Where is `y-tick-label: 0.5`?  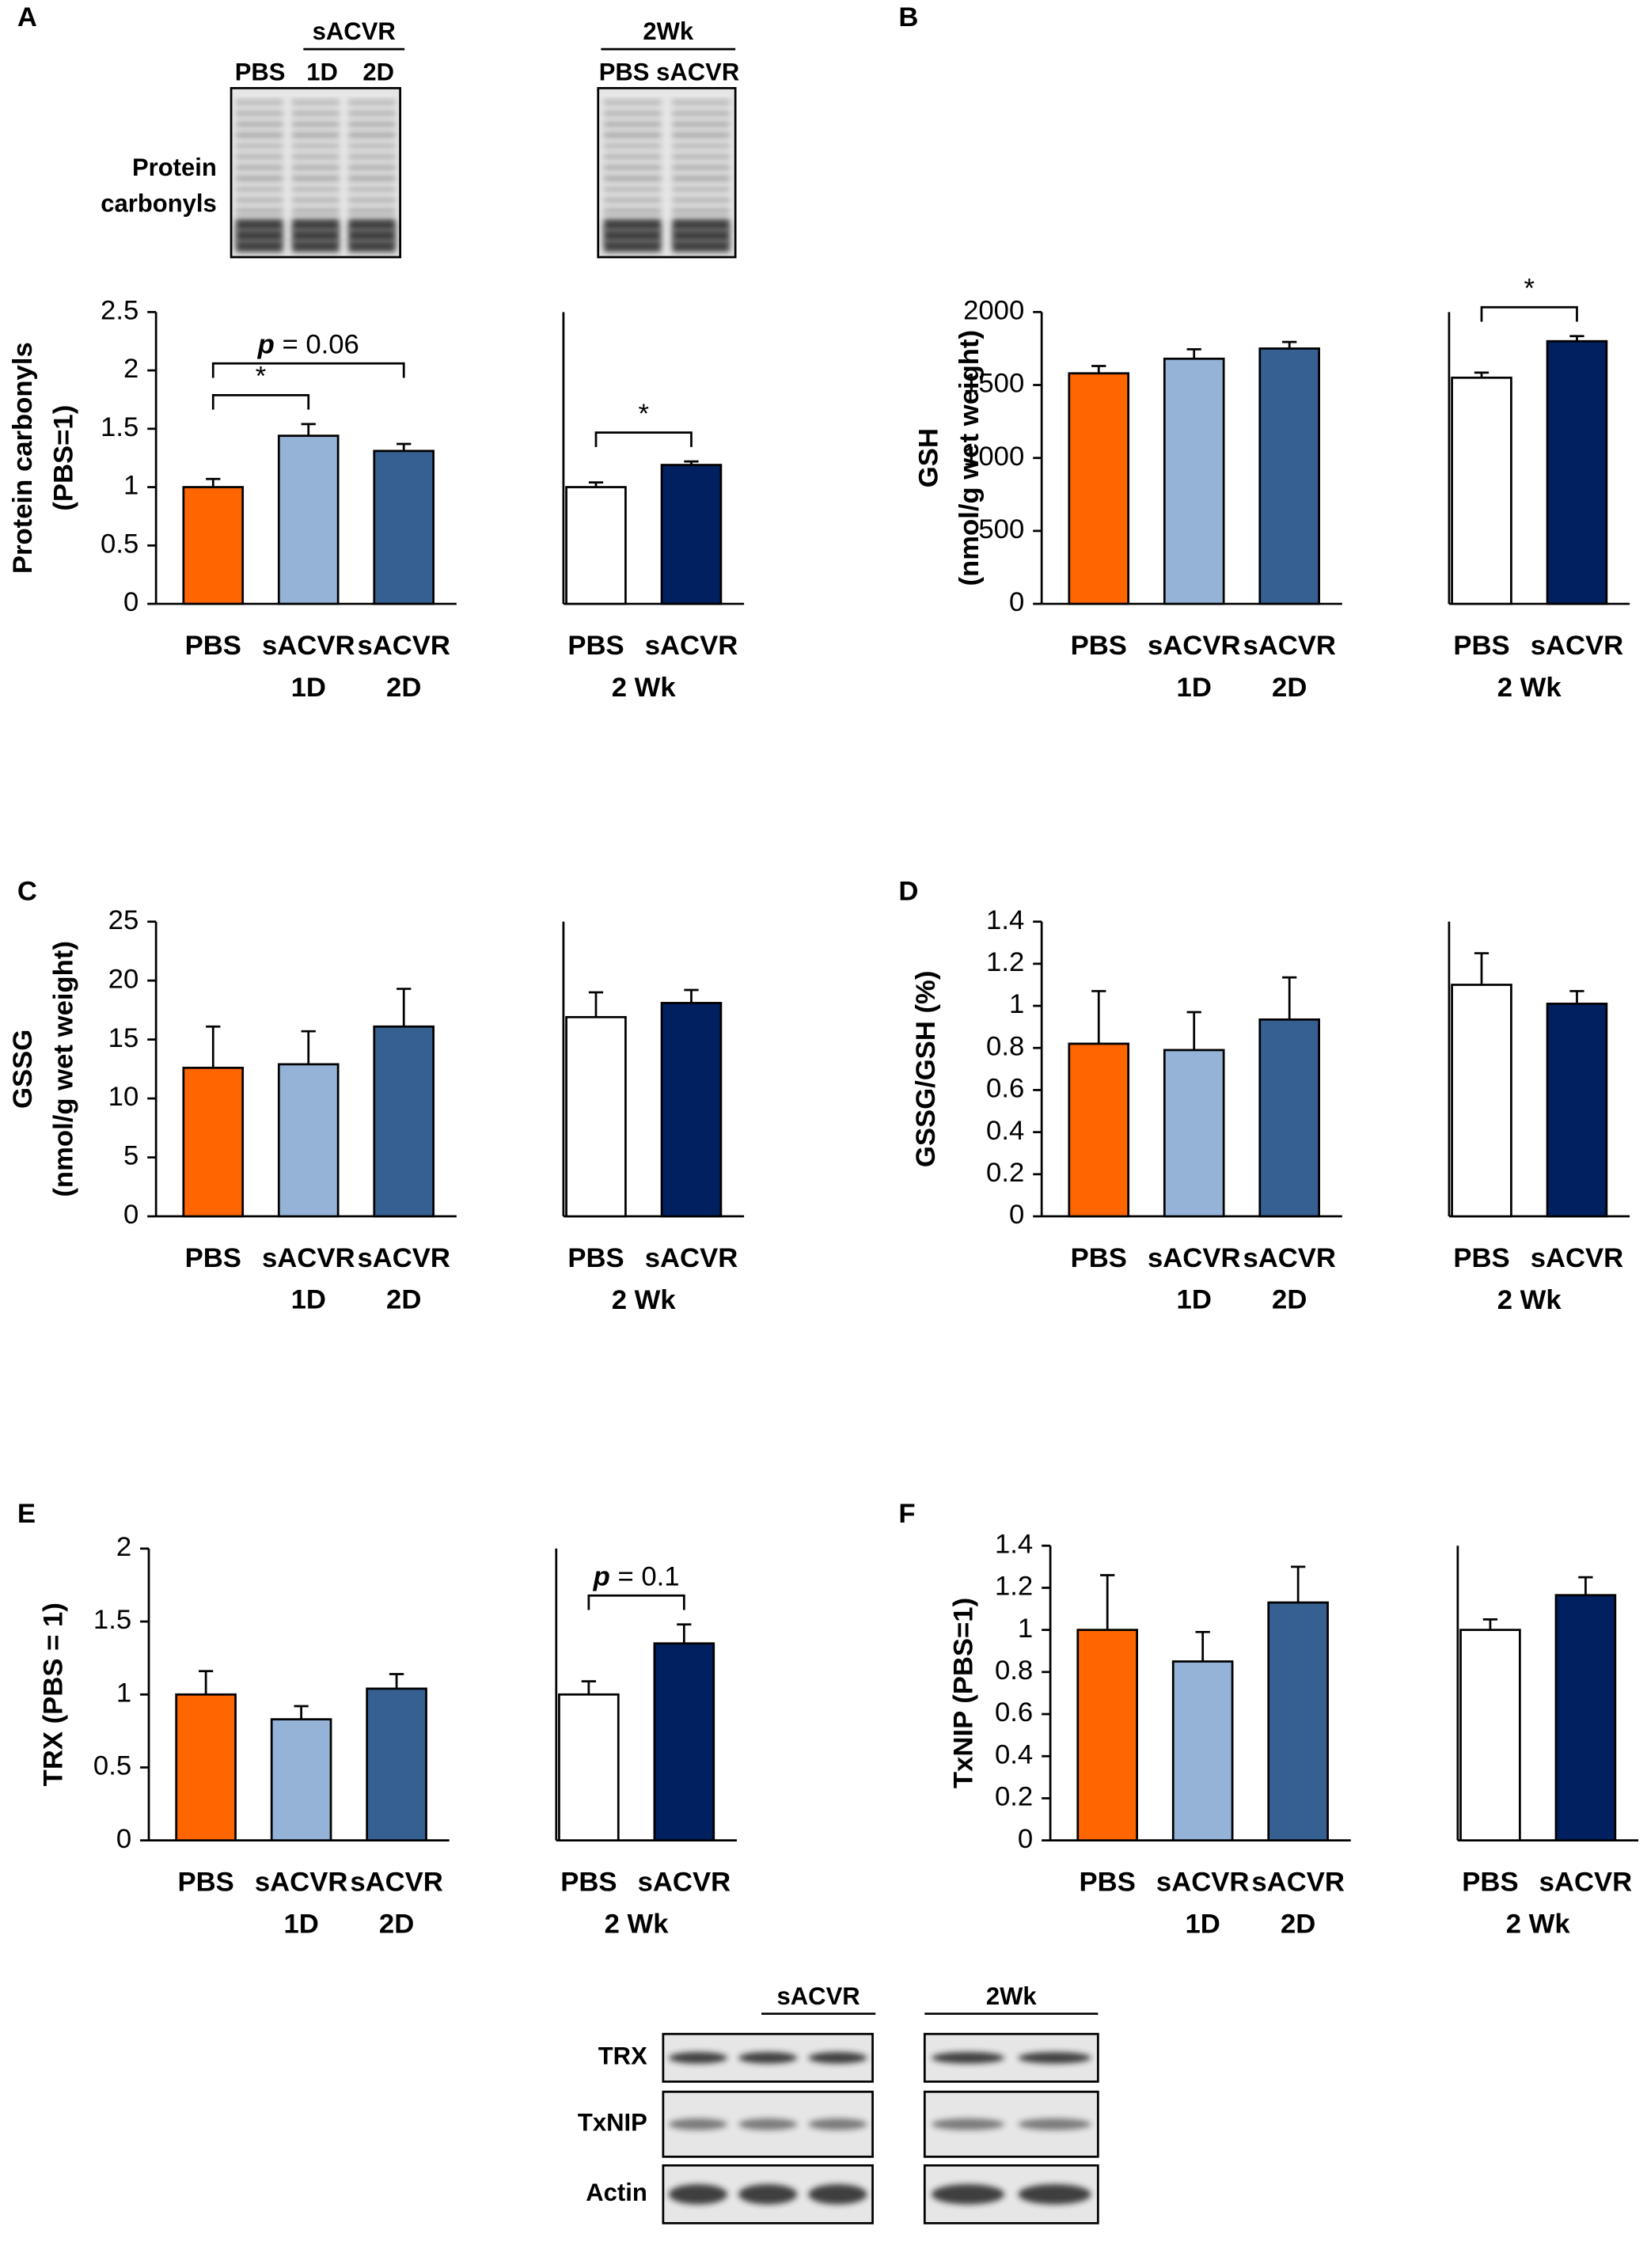
y-tick-label: 0.5 is located at coordinates (112, 1766).